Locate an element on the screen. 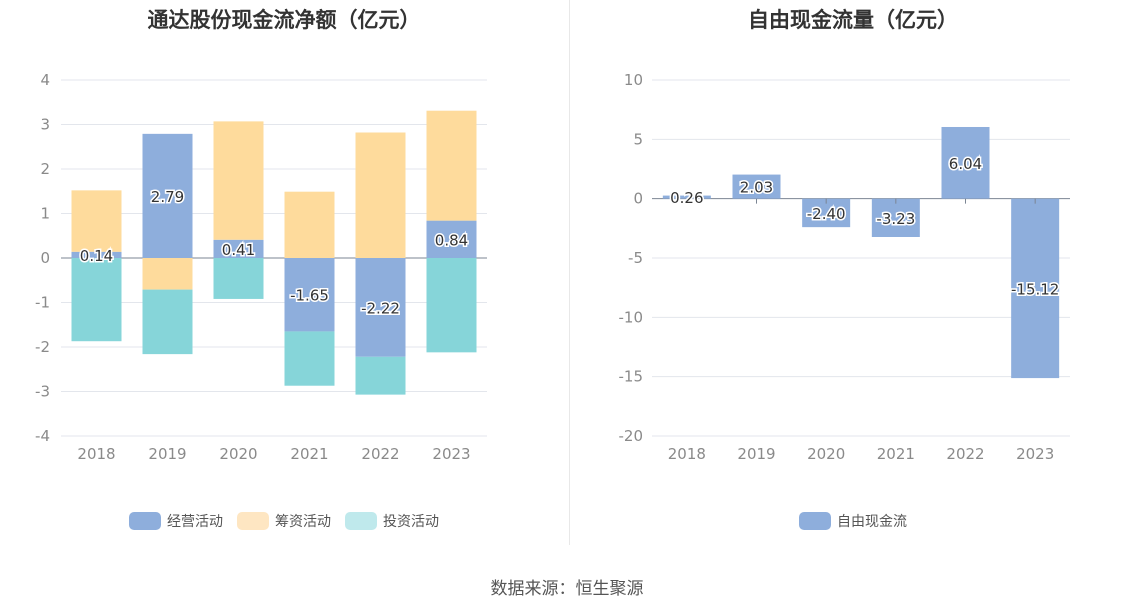 The image size is (1134, 612). legend-label: 筹资活动 is located at coordinates (303, 522).